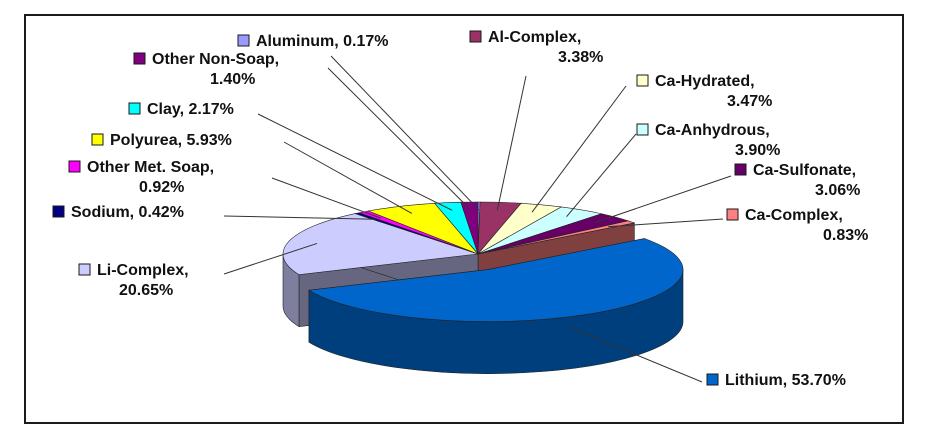  Describe the element at coordinates (134, 108) in the screenshot. I see `legend-swatch-clay` at that location.